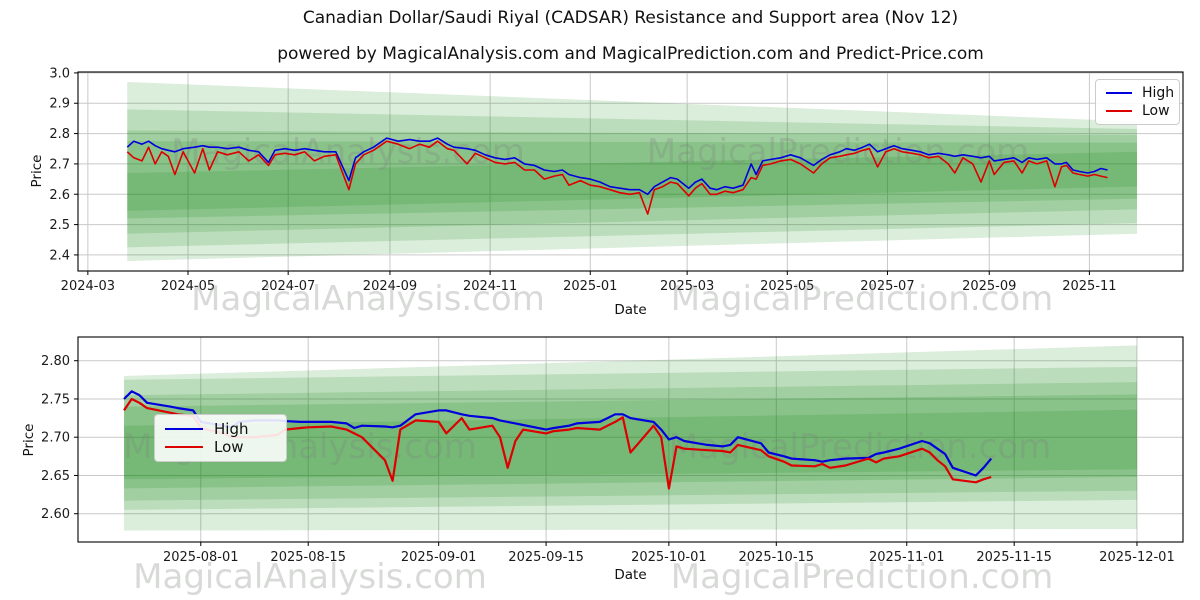 The width and height of the screenshot is (1200, 600). I want to click on y-tick-label: 2.7, so click(59, 164).